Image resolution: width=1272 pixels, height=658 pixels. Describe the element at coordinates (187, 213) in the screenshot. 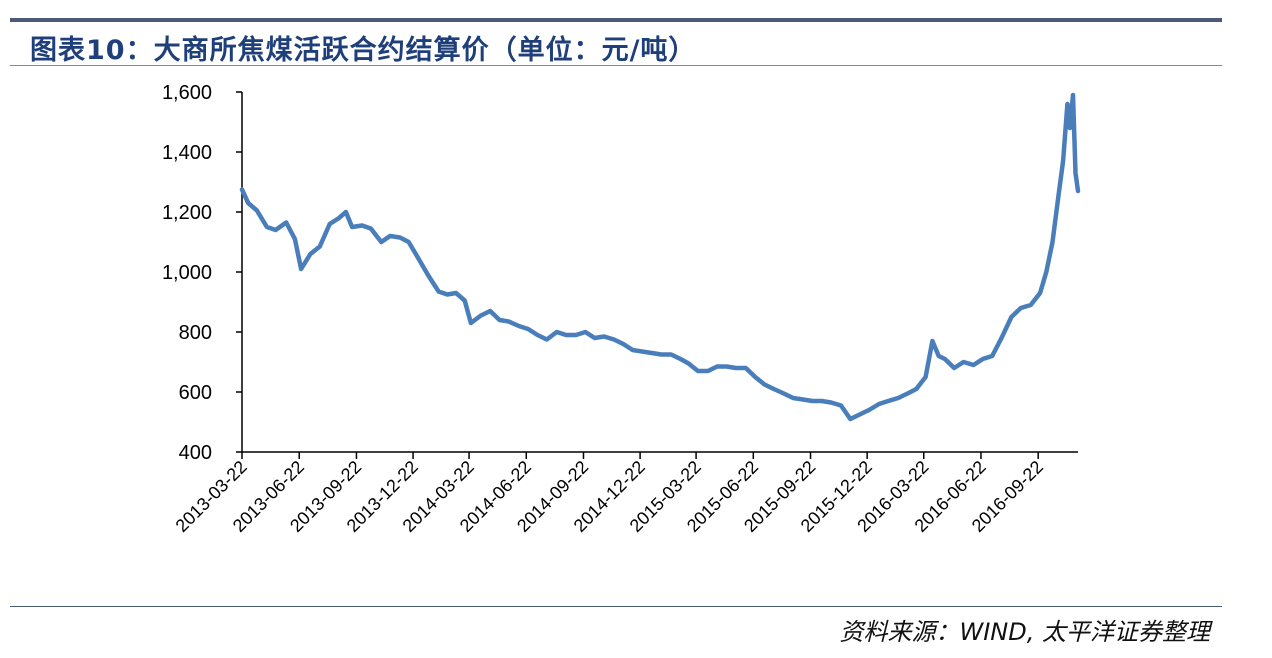

I see `y-tick-label: 1,200` at that location.